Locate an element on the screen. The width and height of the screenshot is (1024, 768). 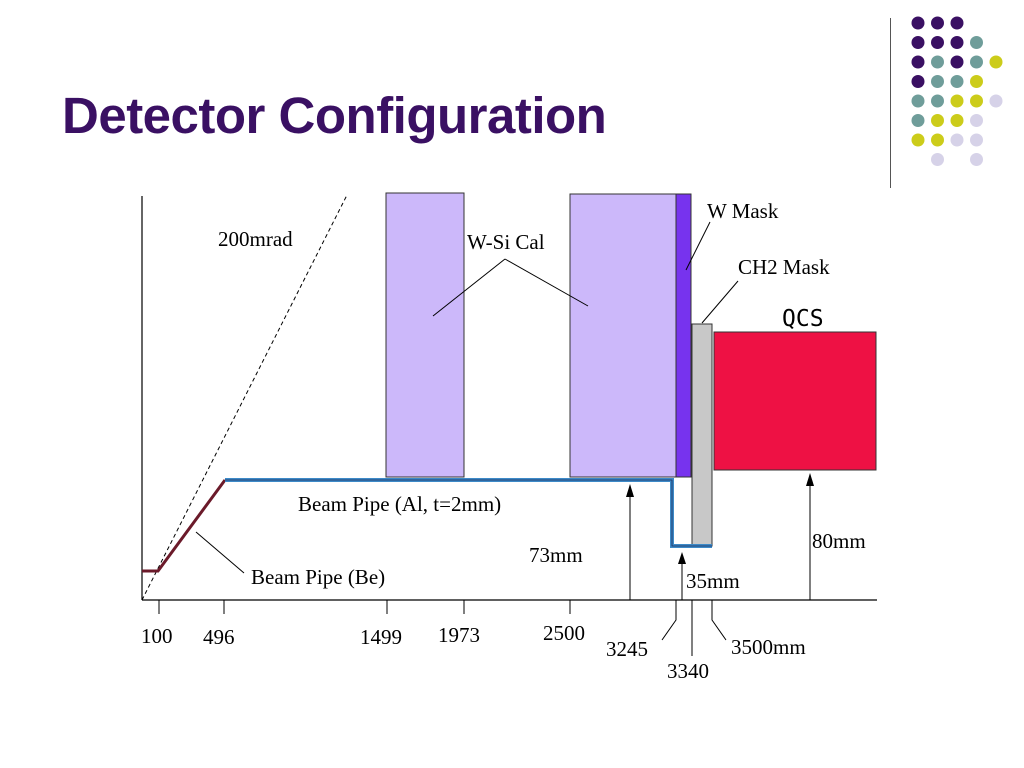
wsi-leader-right is located at coordinates (546, 282).